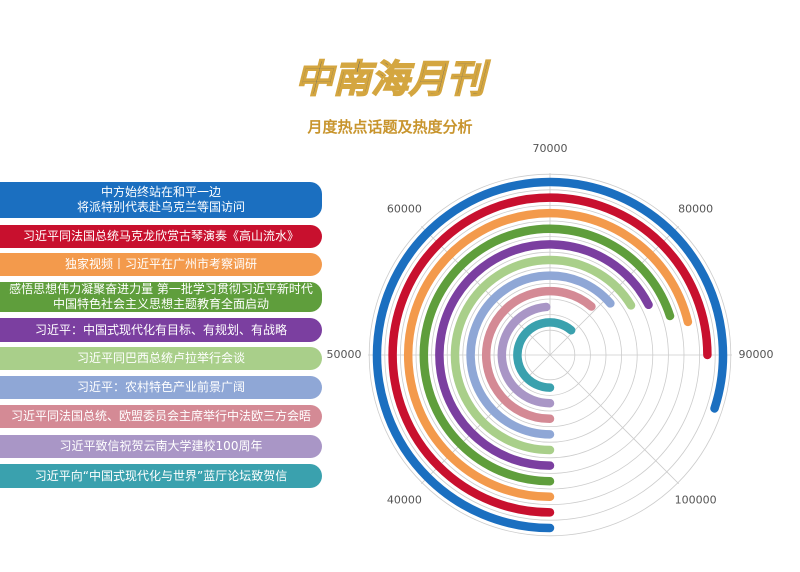  Describe the element at coordinates (614, 419) in the screenshot. I see `grid-line` at that location.